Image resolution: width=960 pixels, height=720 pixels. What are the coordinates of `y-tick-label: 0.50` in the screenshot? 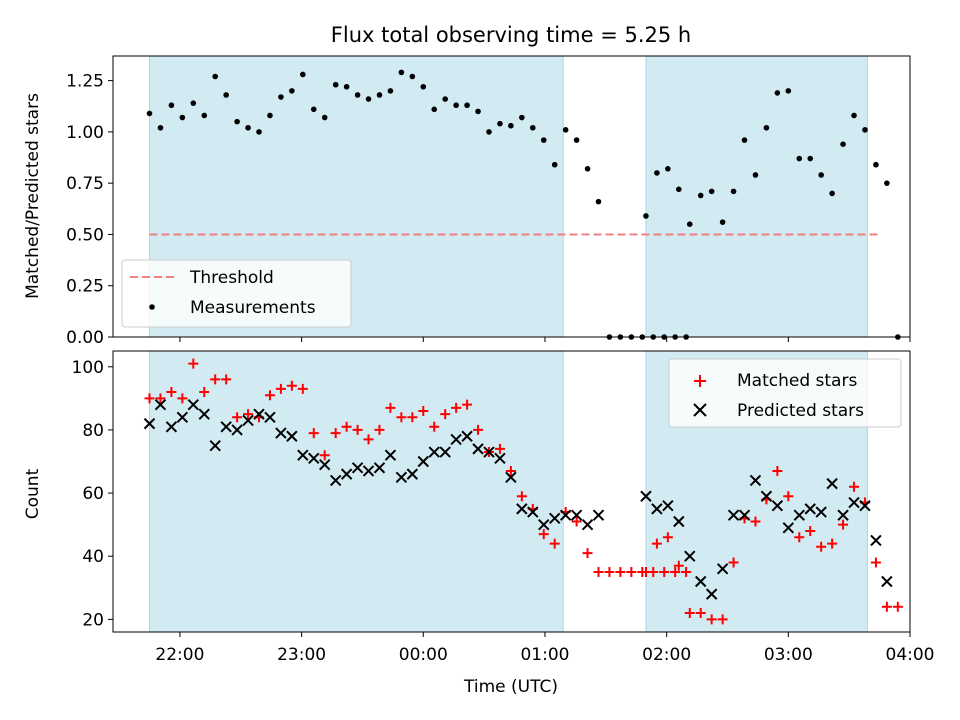 It's located at (85, 235).